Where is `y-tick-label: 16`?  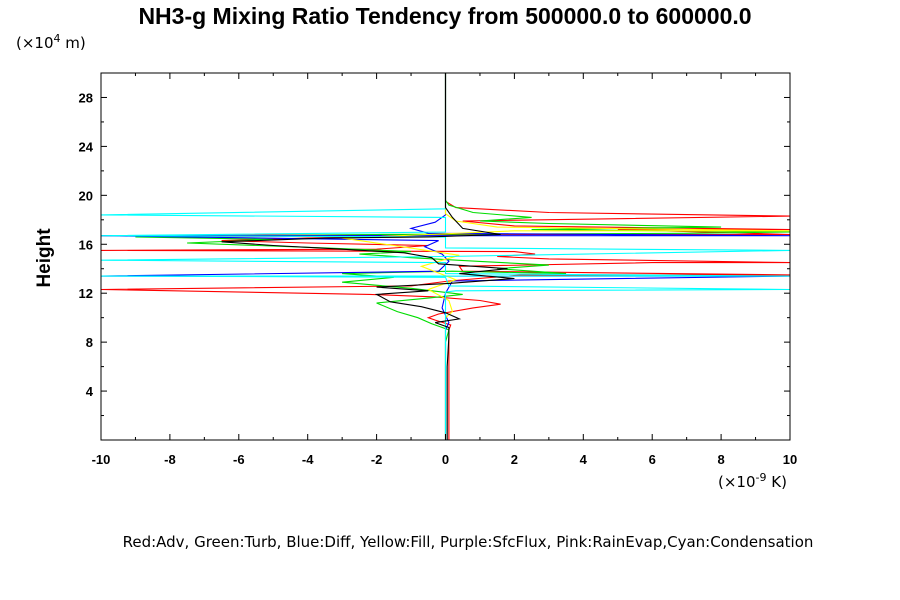 y-tick-label: 16 is located at coordinates (86, 244).